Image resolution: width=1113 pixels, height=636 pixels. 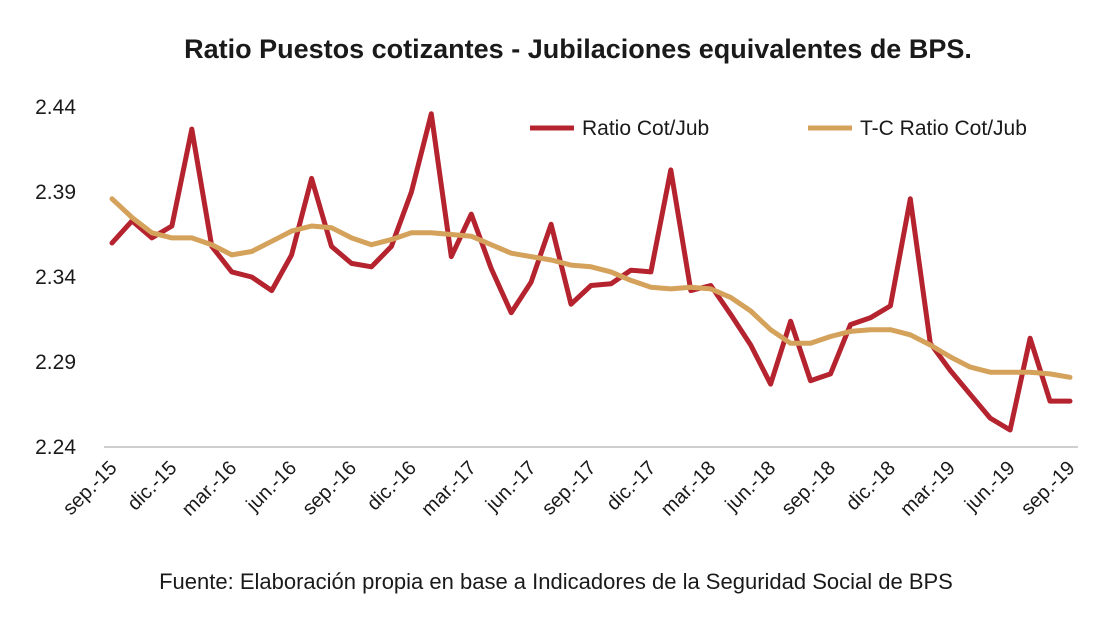 What do you see at coordinates (55, 362) in the screenshot?
I see `y-tick-label: 2.29` at bounding box center [55, 362].